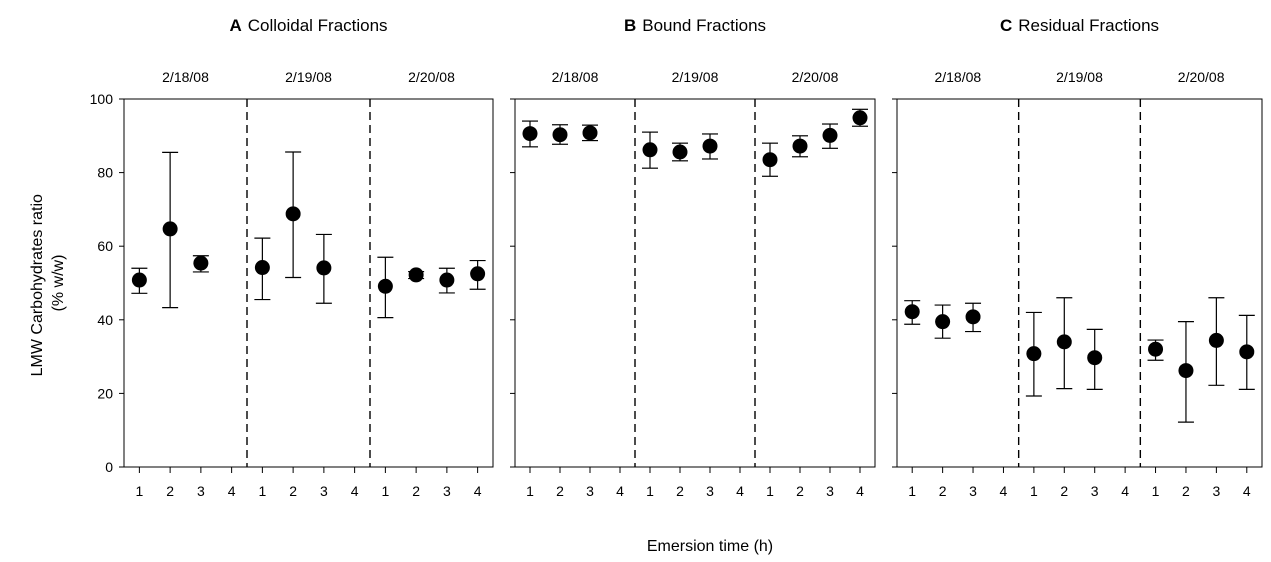  I want to click on y-axis-title: LMW Carbohydrates ratio (% w/w), so click(48, 283).